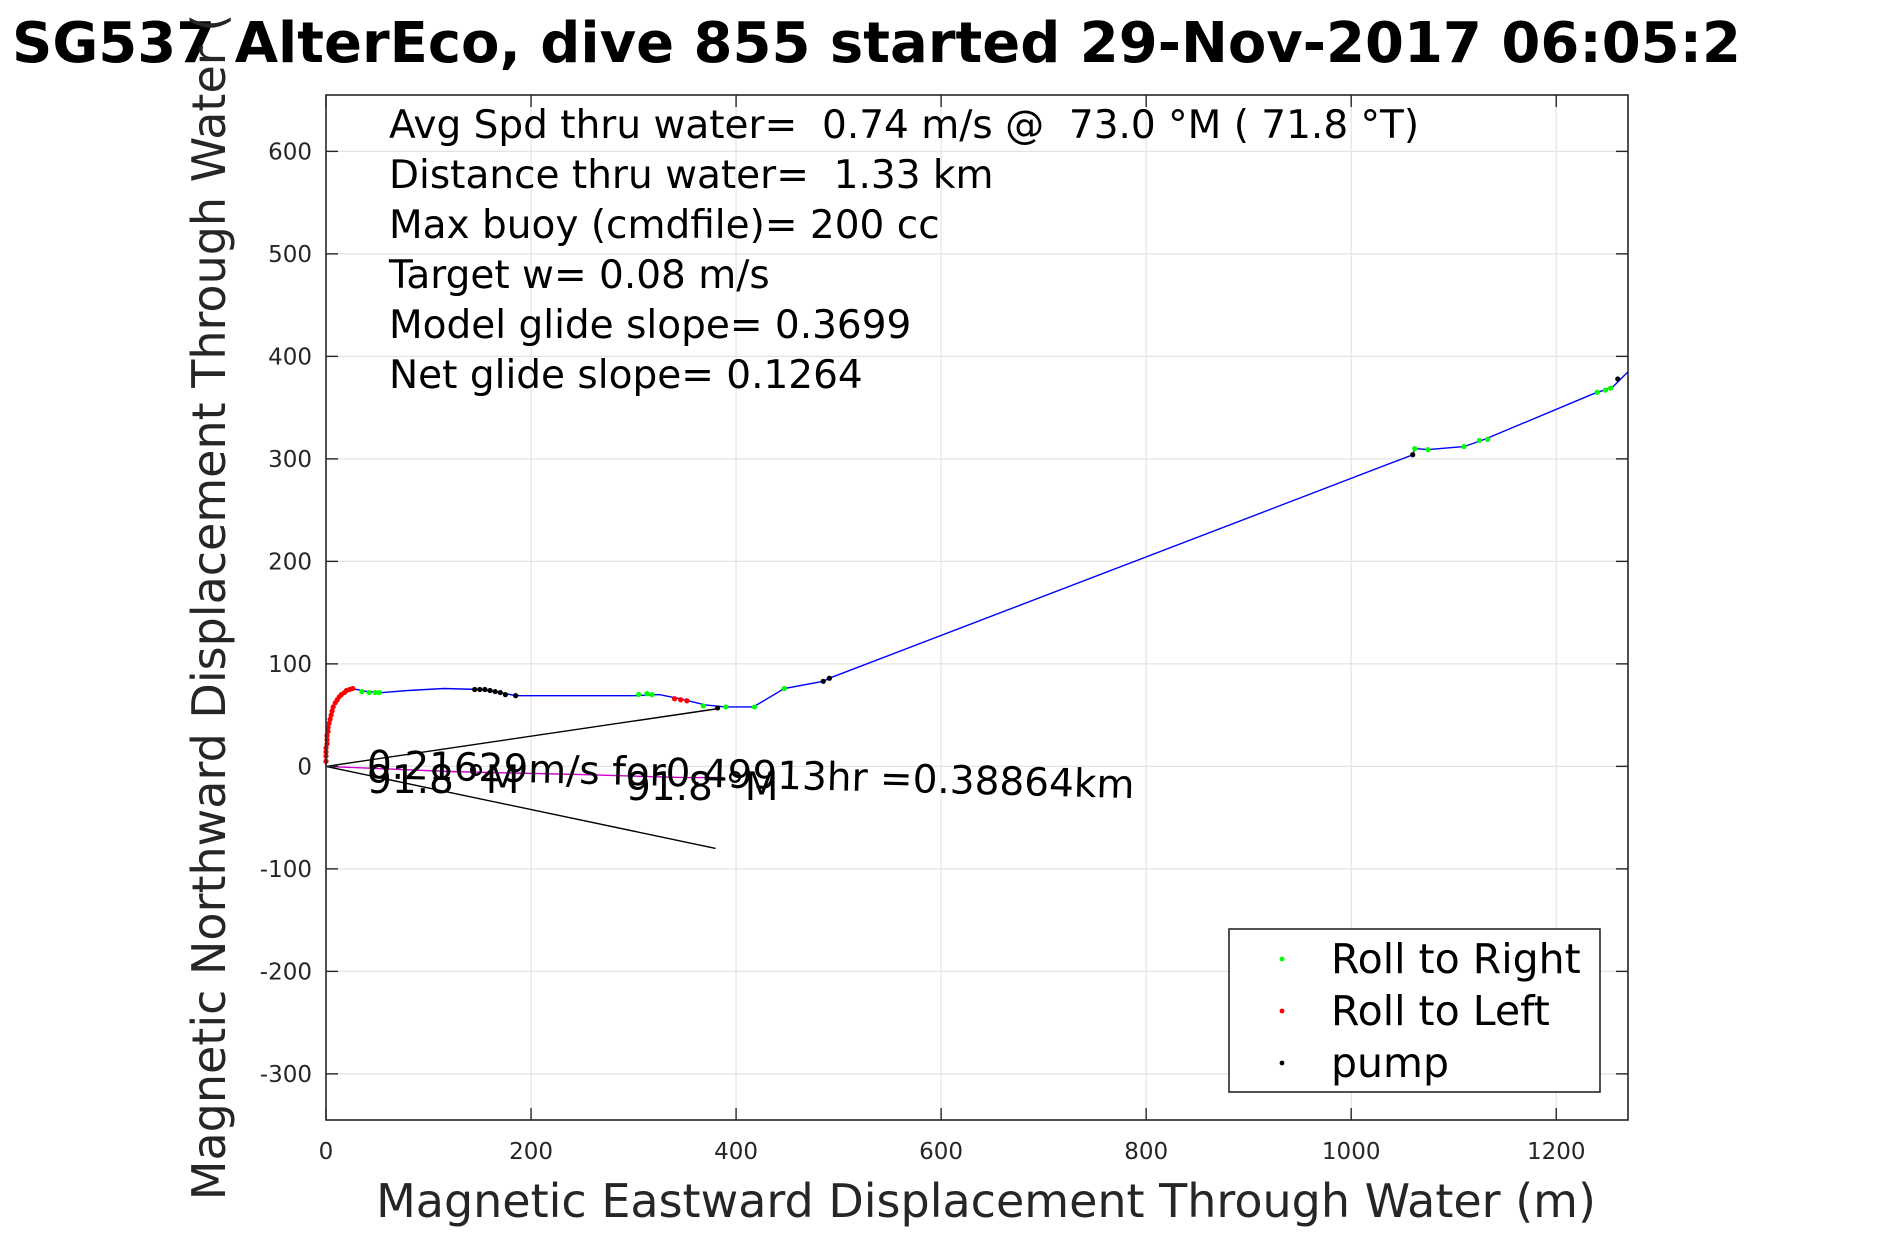 This screenshot has width=1890, height=1260. What do you see at coordinates (290, 357) in the screenshot?
I see `y-tick-label: 400` at bounding box center [290, 357].